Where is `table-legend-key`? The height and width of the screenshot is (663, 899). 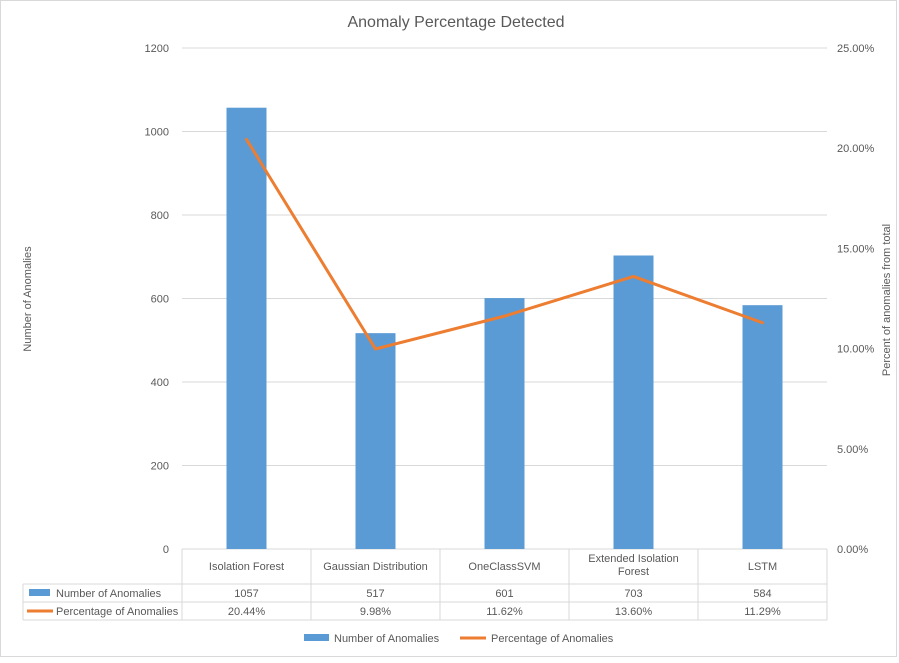
table-legend-key is located at coordinates (39, 592).